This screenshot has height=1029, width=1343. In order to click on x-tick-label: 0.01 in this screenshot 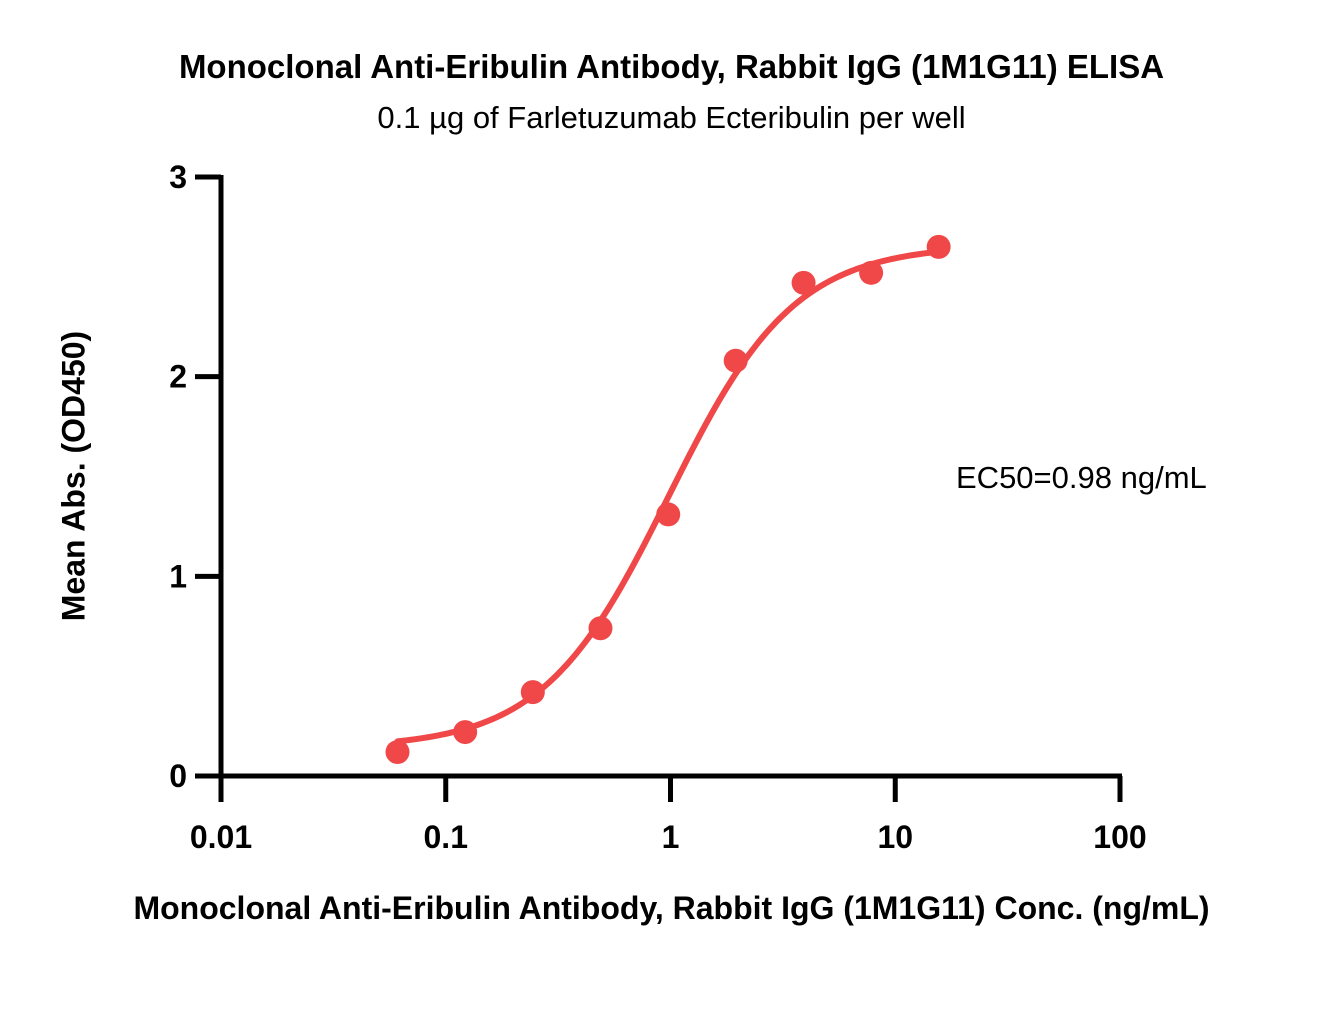, I will do `click(221, 837)`.